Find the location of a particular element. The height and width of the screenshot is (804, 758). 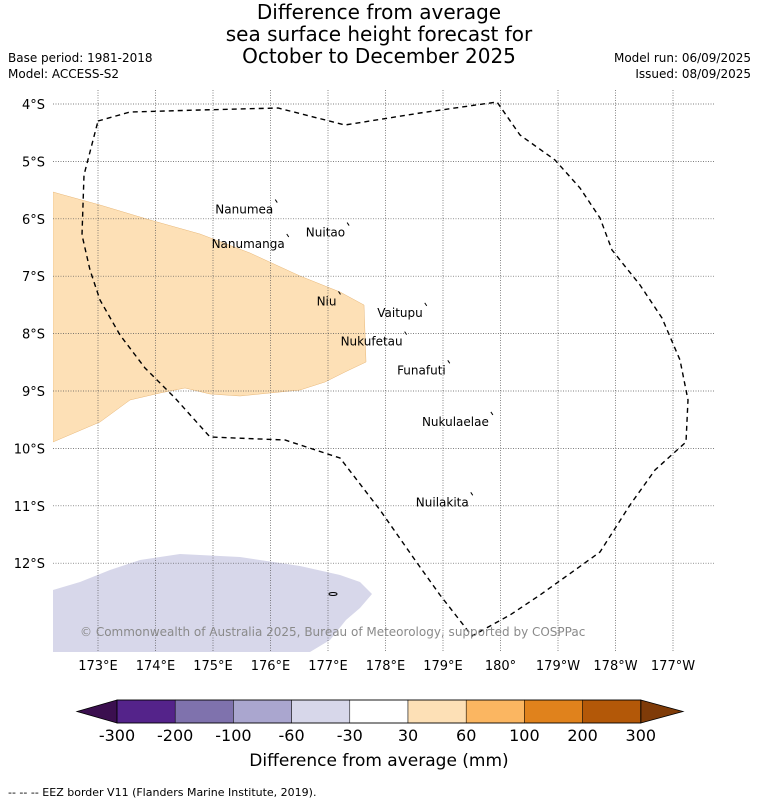

colorbar-label: Difference from average (mm) is located at coordinates (379, 761).